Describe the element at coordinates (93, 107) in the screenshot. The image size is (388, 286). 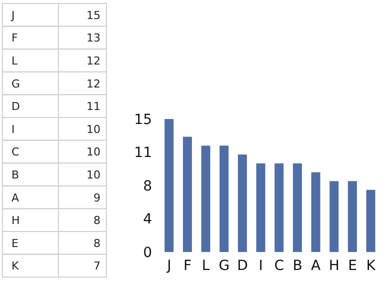
I see `data-label: 11` at that location.